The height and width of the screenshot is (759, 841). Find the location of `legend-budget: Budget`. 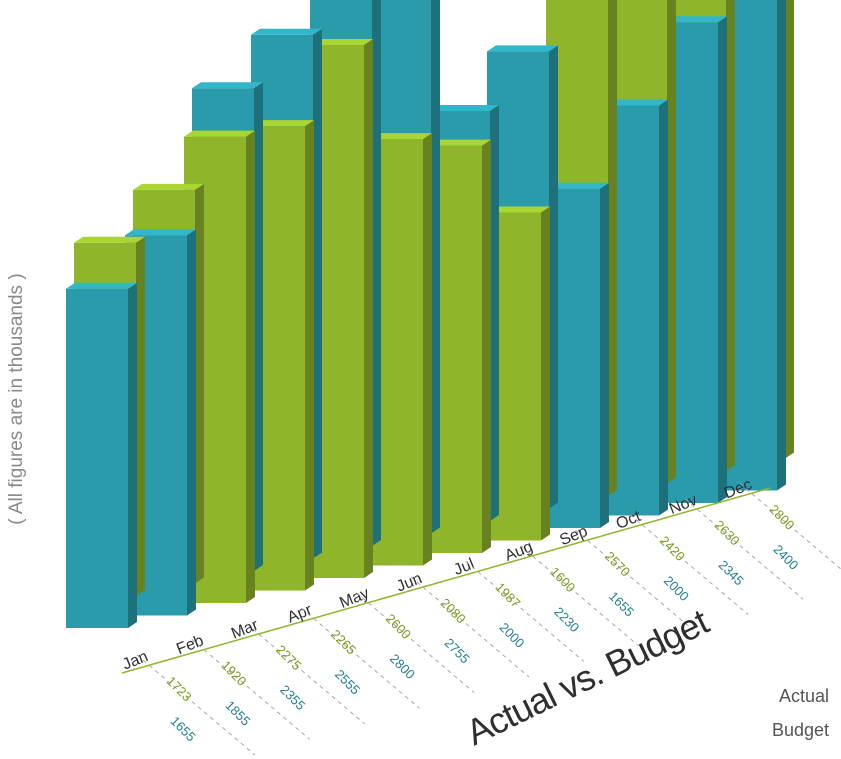

legend-budget: Budget is located at coordinates (800, 730).